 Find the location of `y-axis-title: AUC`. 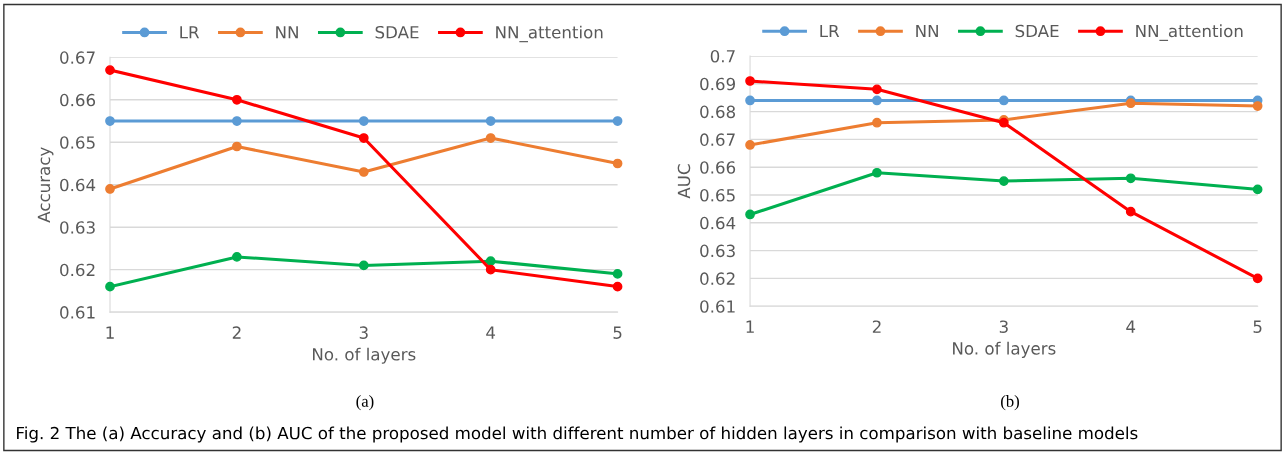

y-axis-title: AUC is located at coordinates (684, 181).